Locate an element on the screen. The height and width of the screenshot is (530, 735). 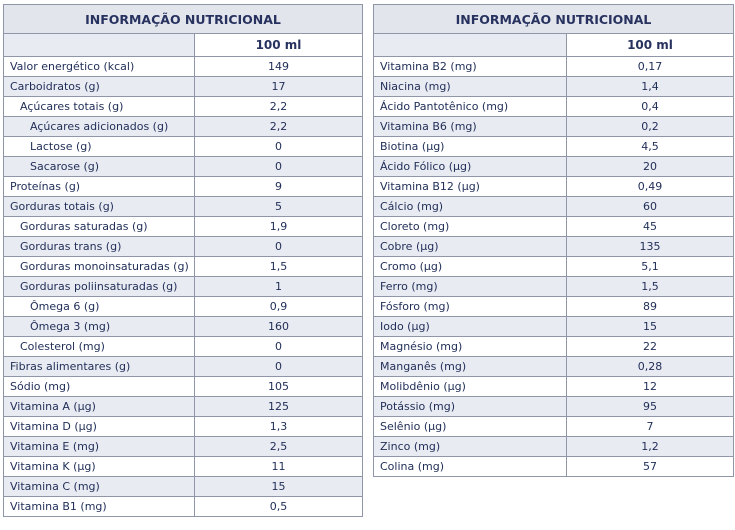
table-row: Ácido Fólico (µg) 20 is located at coordinates (553, 166).